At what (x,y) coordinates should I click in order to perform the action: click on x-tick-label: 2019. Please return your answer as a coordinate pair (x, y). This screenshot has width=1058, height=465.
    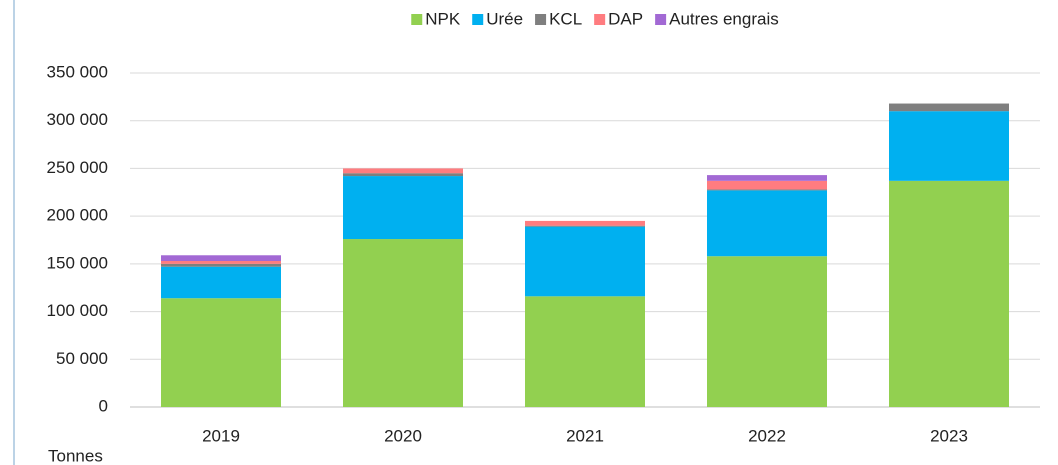
    Looking at the image, I should click on (221, 435).